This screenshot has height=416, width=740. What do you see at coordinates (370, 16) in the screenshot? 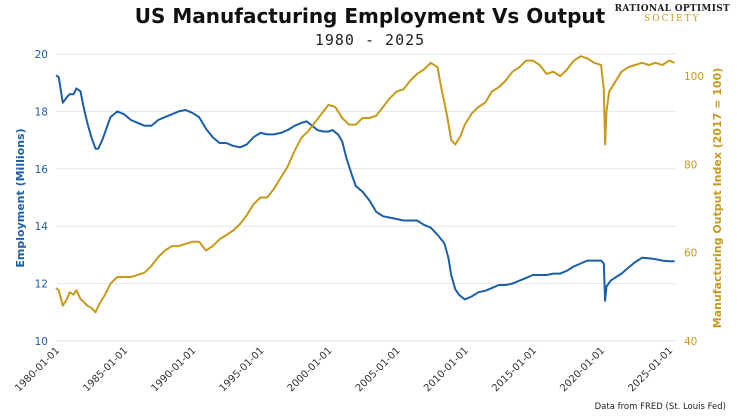
I see `chart-title: US Manufacturing Employment Vs Output` at bounding box center [370, 16].